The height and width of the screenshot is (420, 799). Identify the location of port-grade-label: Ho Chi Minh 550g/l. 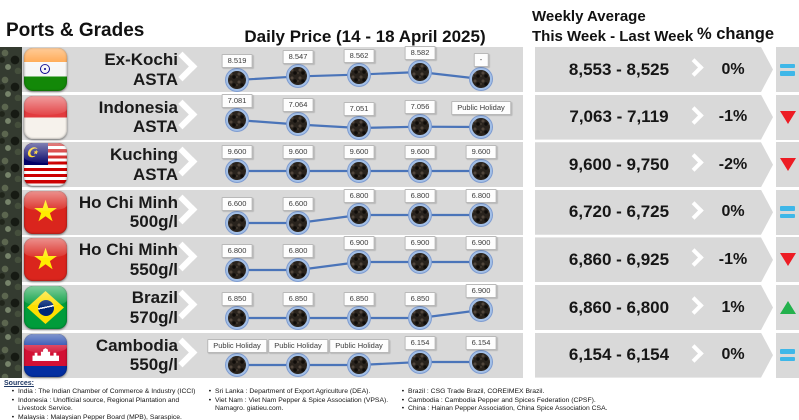
(119, 259).